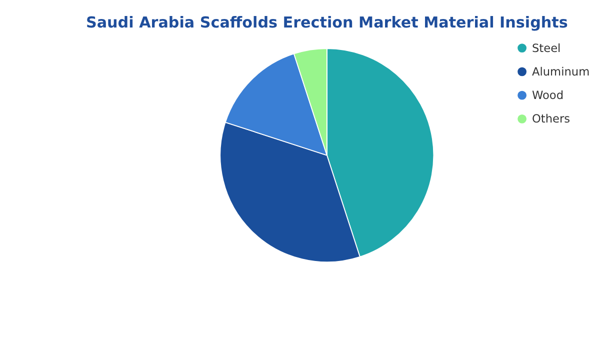 The image size is (600, 337). I want to click on legend-label: Steel, so click(546, 47).